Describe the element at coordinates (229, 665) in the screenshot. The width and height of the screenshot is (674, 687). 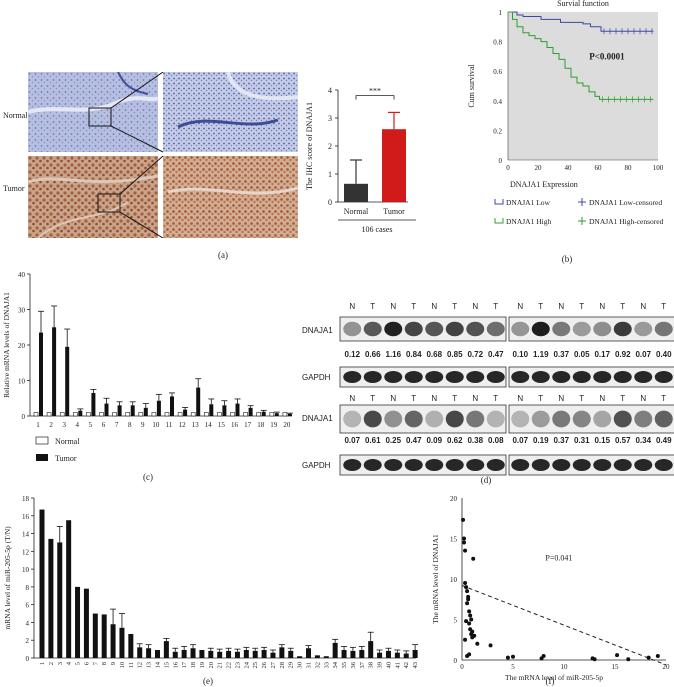
I see `e-x-tick-label: 22` at that location.